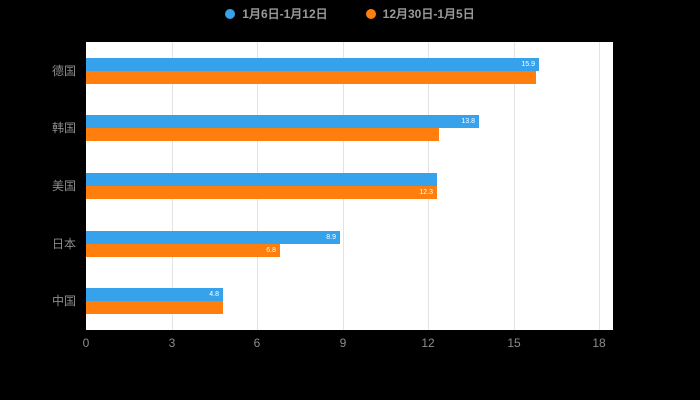 This screenshot has width=700, height=400. I want to click on legend-item-series1: 1月6日-1月12日, so click(276, 14).